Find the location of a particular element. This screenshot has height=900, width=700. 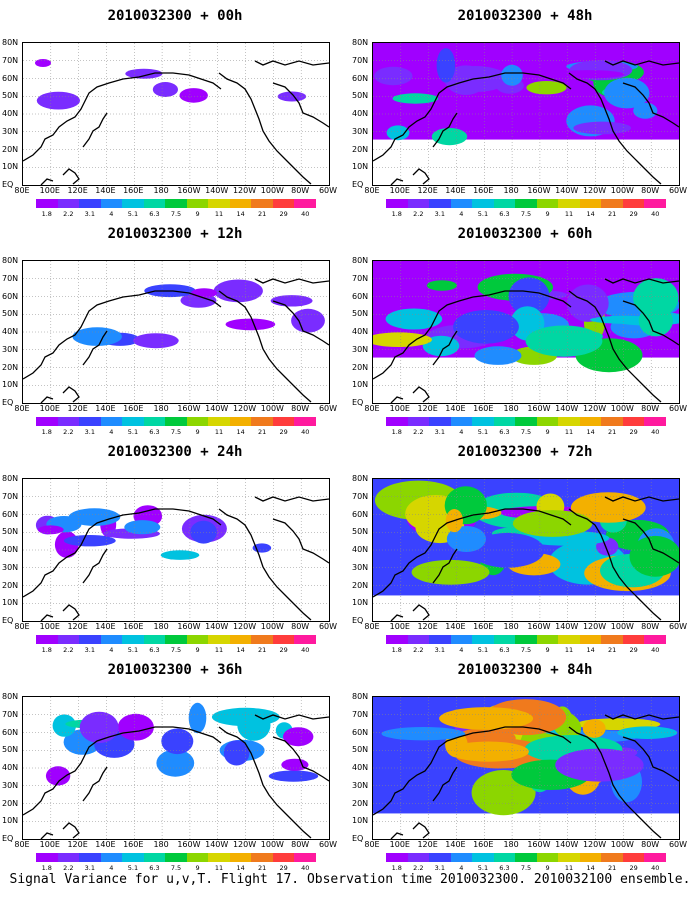

colorbar-label: 3.1 is located at coordinates (90, 650).